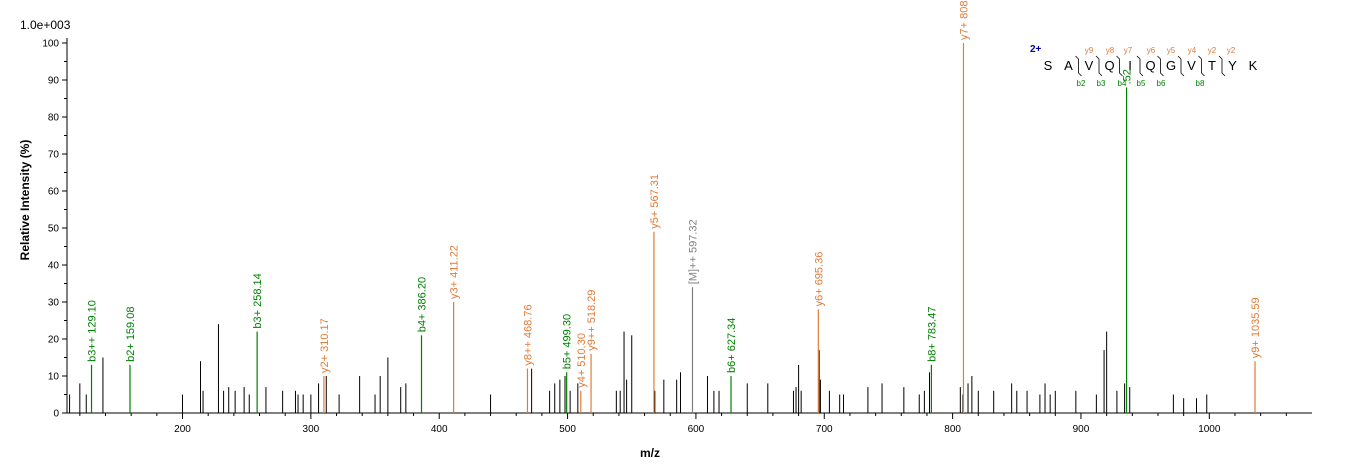 Image resolution: width=1362 pixels, height=473 pixels. I want to click on peak-label: [M]++ 597.32, so click(693, 251).